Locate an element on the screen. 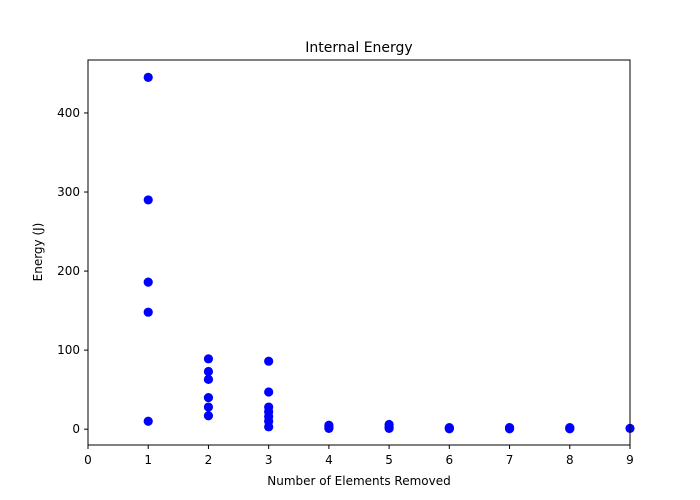  y-axis-label: Energy (J) is located at coordinates (38, 252).